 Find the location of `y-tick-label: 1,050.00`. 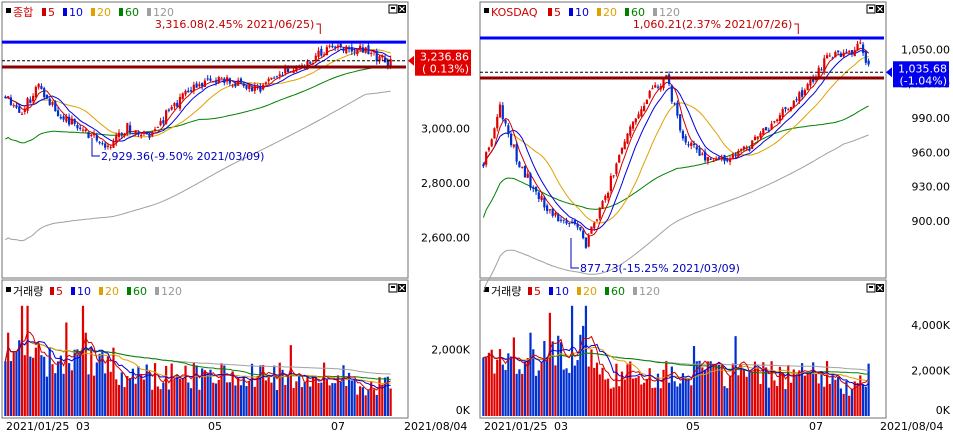

y-tick-label: 1,050.00 is located at coordinates (925, 49).